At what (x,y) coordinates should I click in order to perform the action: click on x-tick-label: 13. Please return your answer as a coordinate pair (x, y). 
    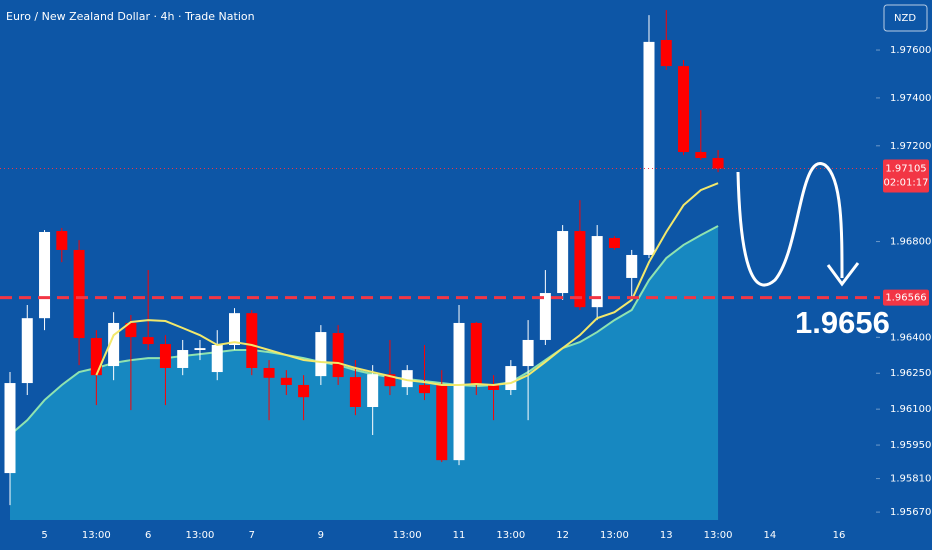
    Looking at the image, I should click on (666, 535).